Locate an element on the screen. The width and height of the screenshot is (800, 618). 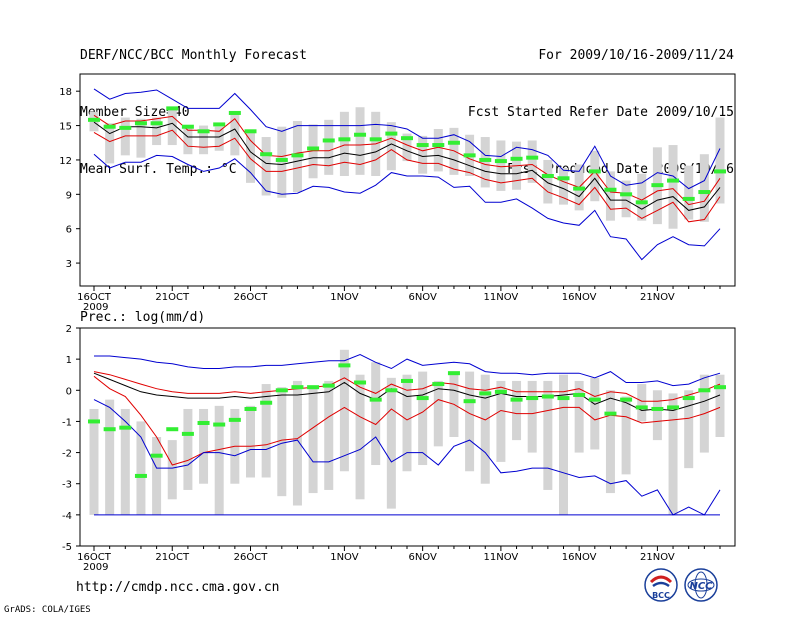
min-line is located at coordinates (407, 207).